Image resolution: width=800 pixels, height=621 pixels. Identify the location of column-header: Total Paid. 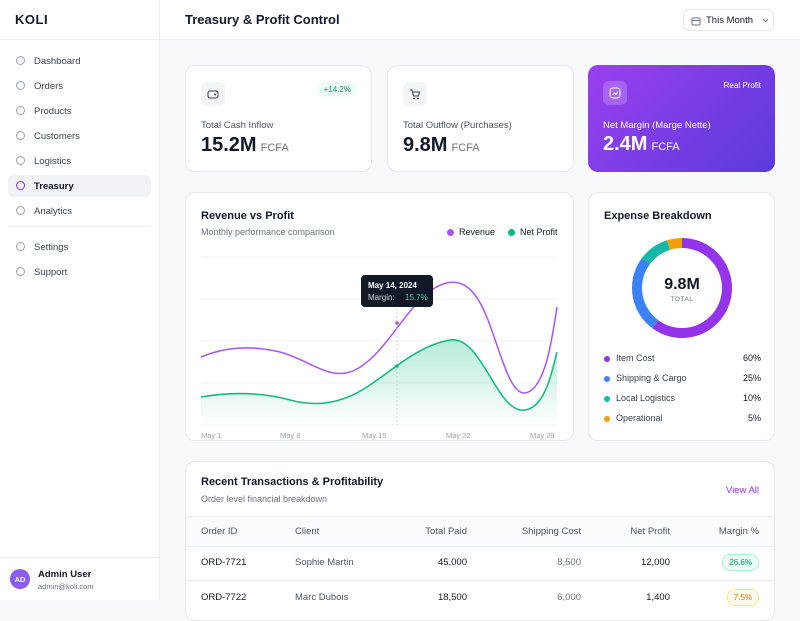
(446, 531).